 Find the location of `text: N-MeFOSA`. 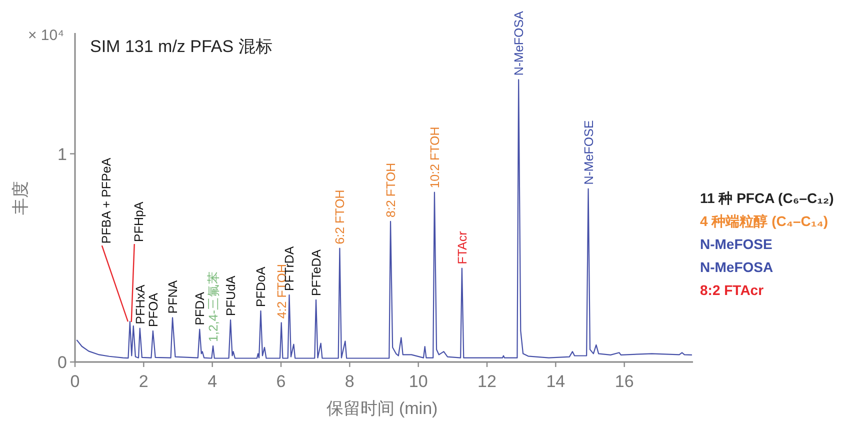

text: N-MeFOSA is located at coordinates (737, 267).